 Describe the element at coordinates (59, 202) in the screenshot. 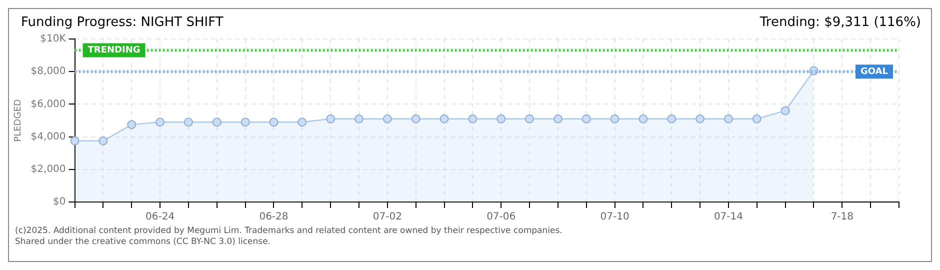

I see `y-tick-label: $0` at that location.